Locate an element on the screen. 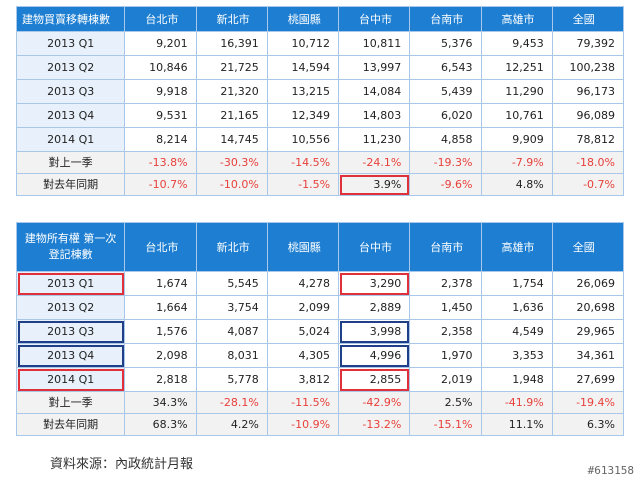 The height and width of the screenshot is (480, 640). table-cell: -15.1% is located at coordinates (445, 424).